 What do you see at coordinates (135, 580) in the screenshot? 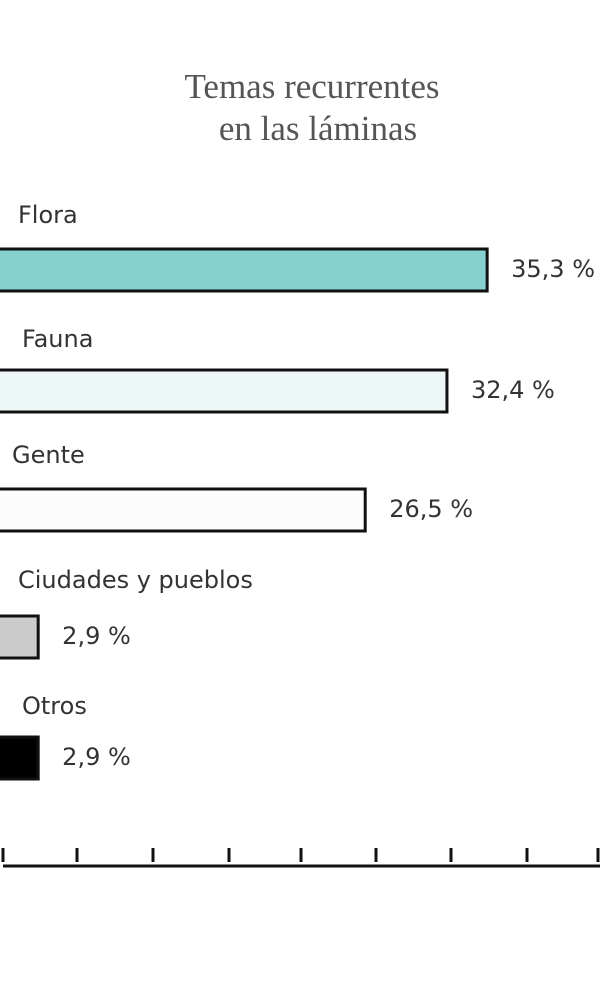
I see `category-label: Ciudades y pueblos` at bounding box center [135, 580].